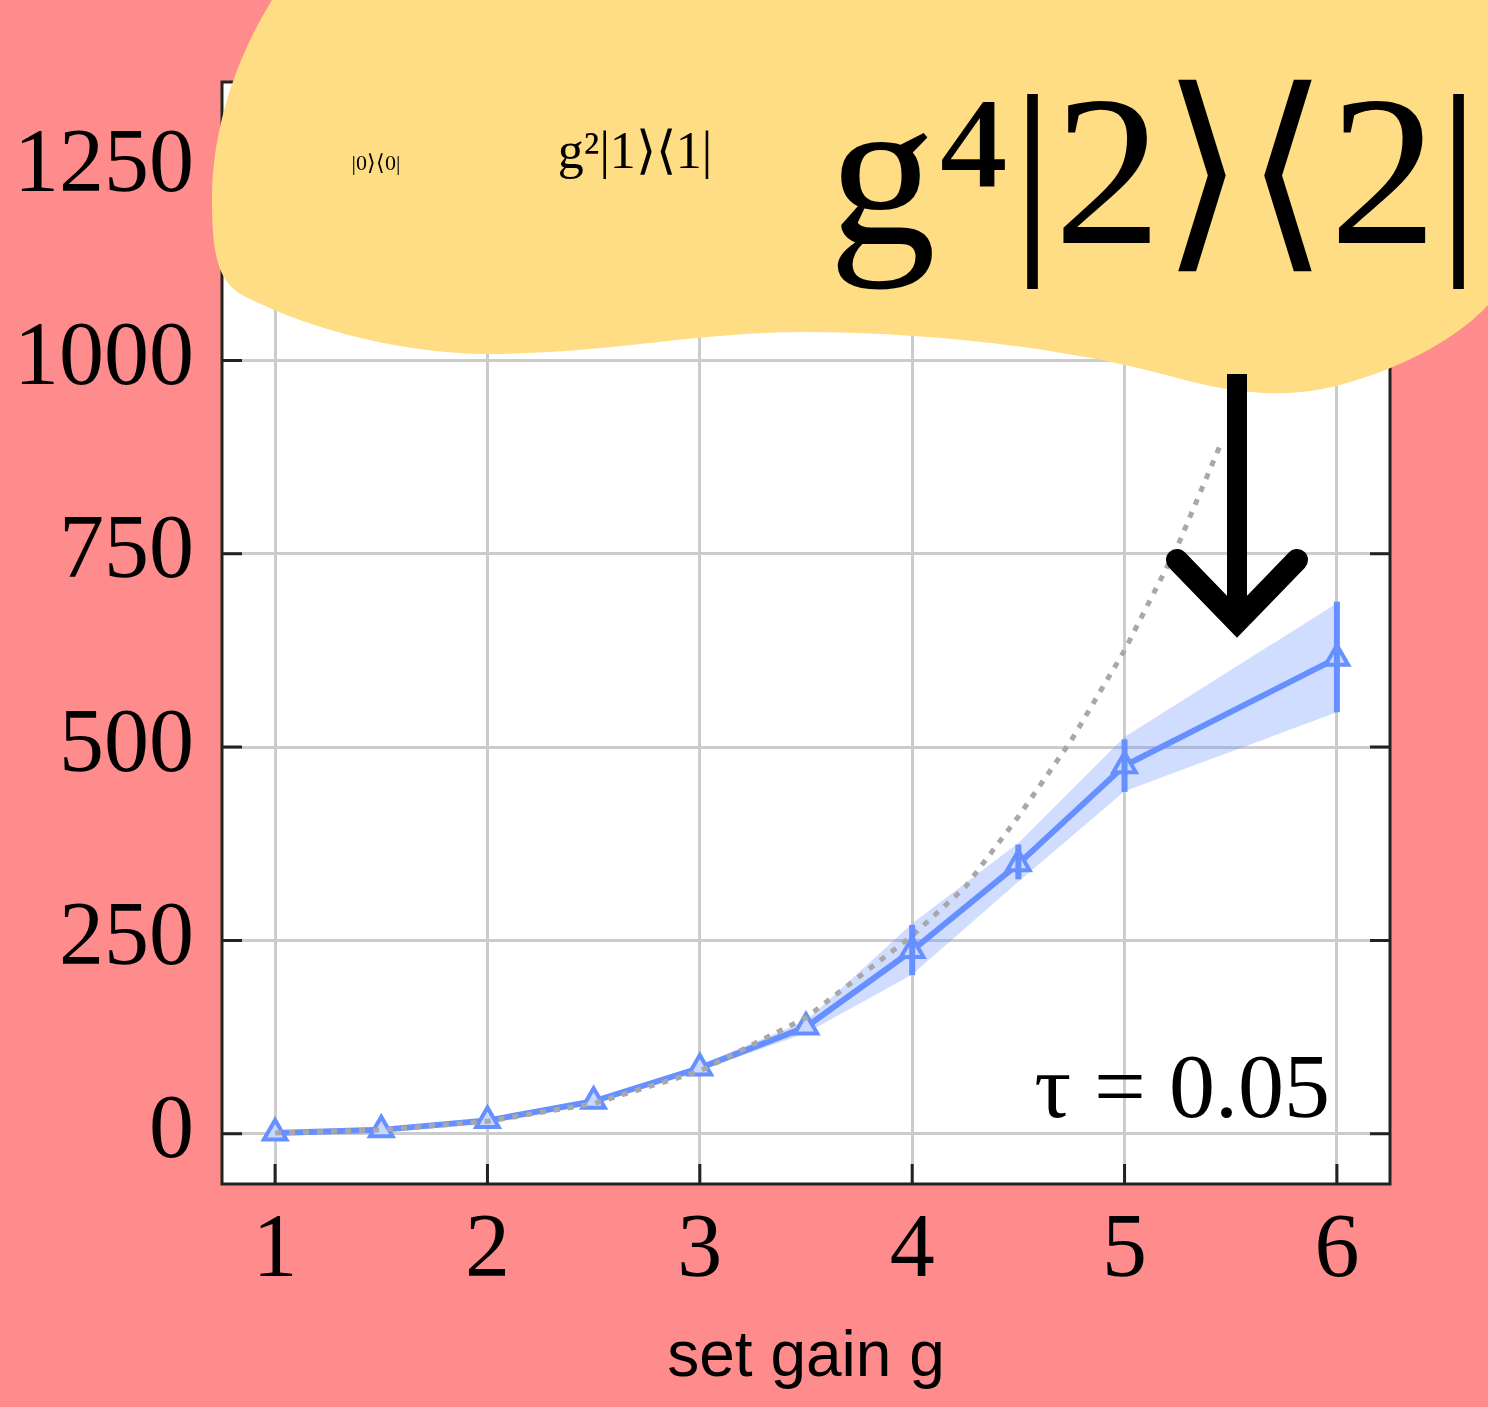 The image size is (1488, 1407). What do you see at coordinates (487, 1245) in the screenshot?
I see `x-tick-label: 2` at bounding box center [487, 1245].